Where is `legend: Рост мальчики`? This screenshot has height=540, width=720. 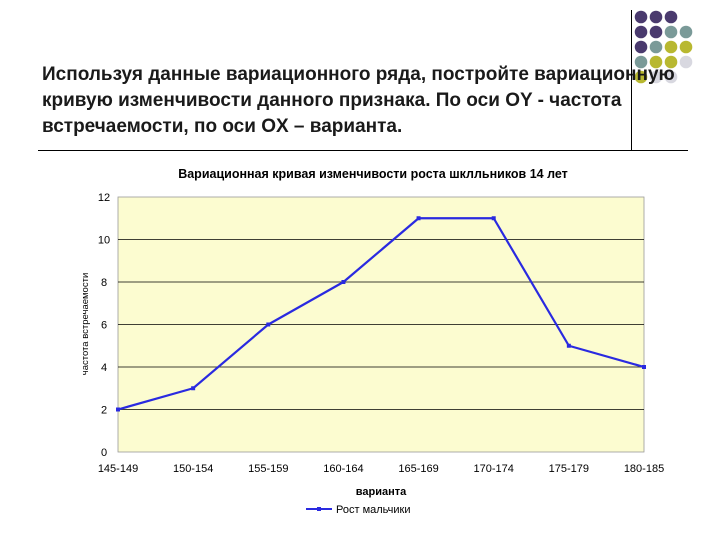 legend: Рост мальчики is located at coordinates (358, 510).